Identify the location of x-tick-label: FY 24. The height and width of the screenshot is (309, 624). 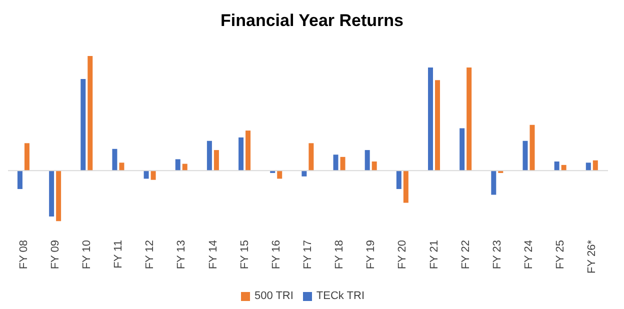
(529, 255).